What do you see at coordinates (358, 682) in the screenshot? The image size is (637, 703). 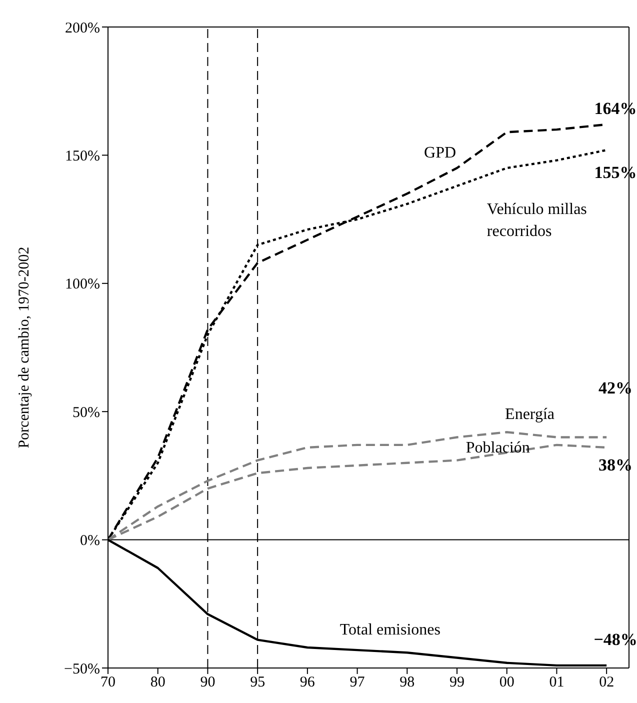 I see `x-tick-label: 97` at bounding box center [358, 682].